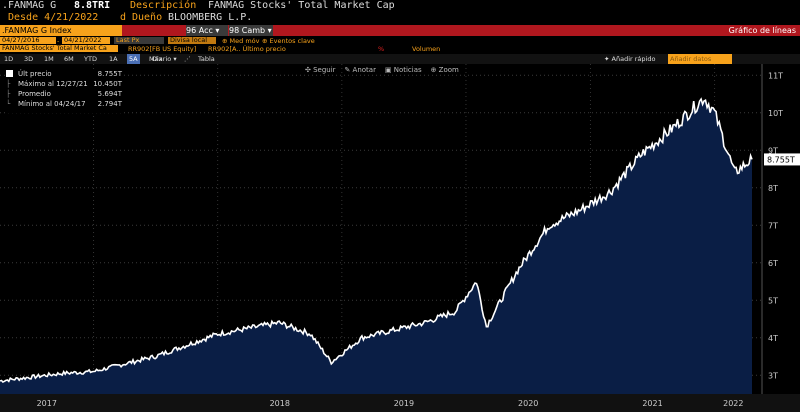  What do you see at coordinates (528, 403) in the screenshot?
I see `x-tick-label: 2020` at bounding box center [528, 403].